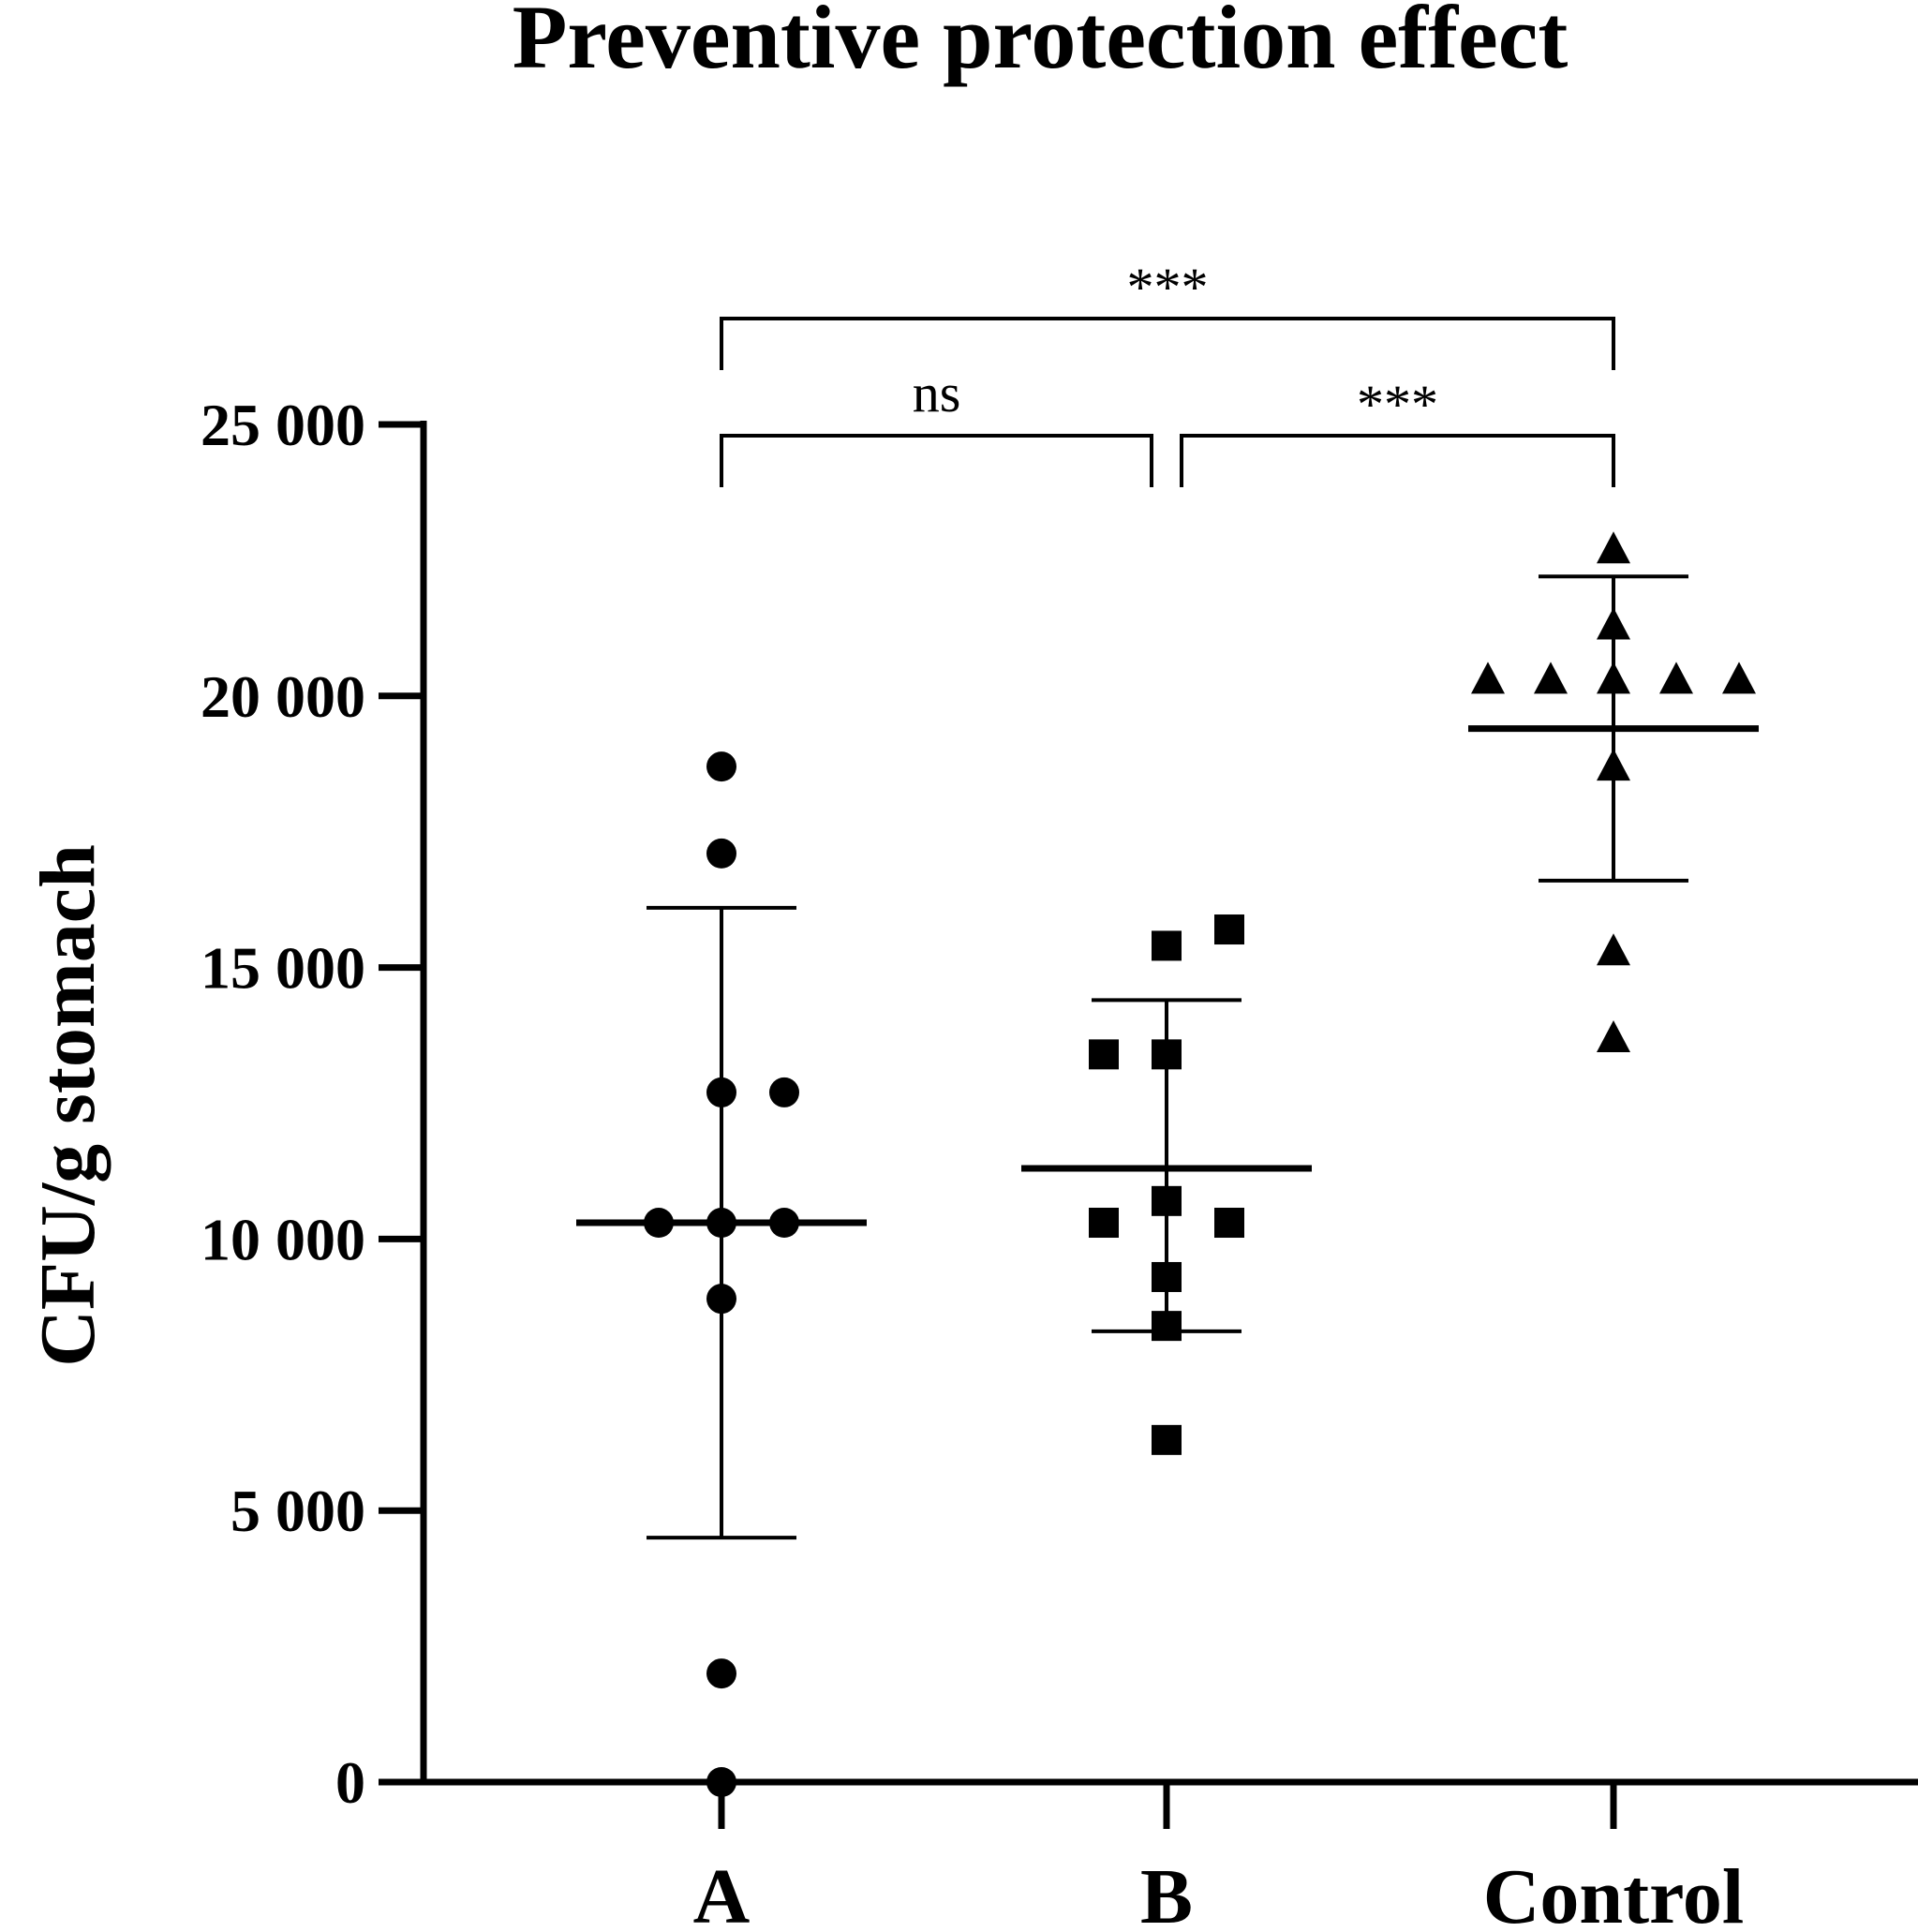 The width and height of the screenshot is (1918, 1932). Describe the element at coordinates (297, 1511) in the screenshot. I see `y-tick-label: 5 000` at that location.